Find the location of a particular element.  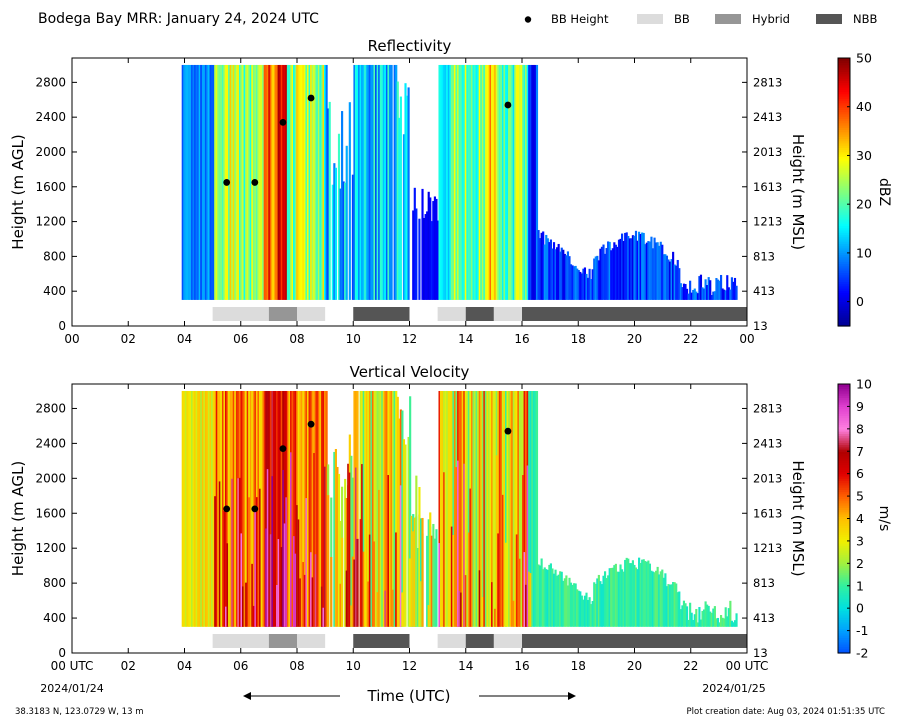

colorbar-tick-label: 8 is located at coordinates (860, 428).